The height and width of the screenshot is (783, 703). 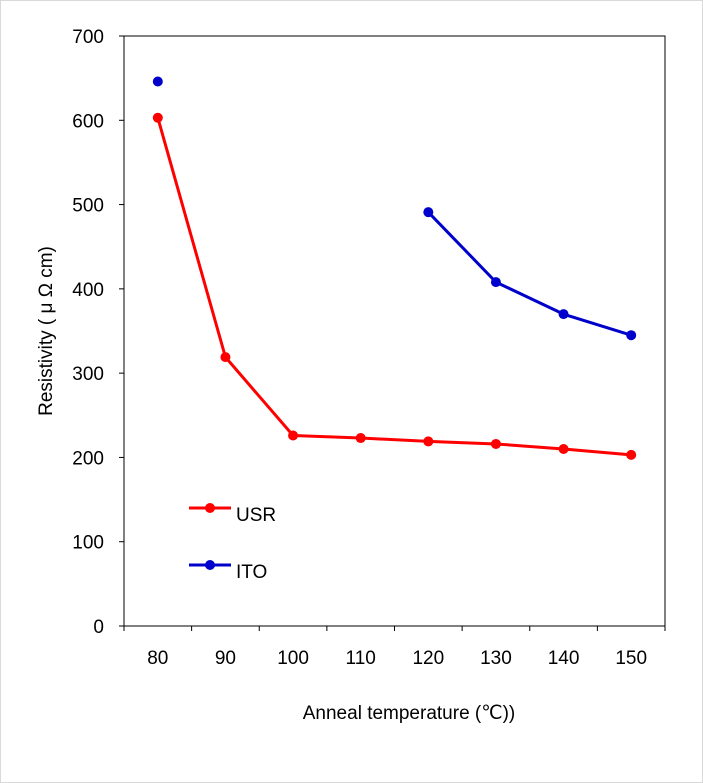 I want to click on y-axis: 0 100 200 300 400 500 600 700, so click(x=98, y=332).